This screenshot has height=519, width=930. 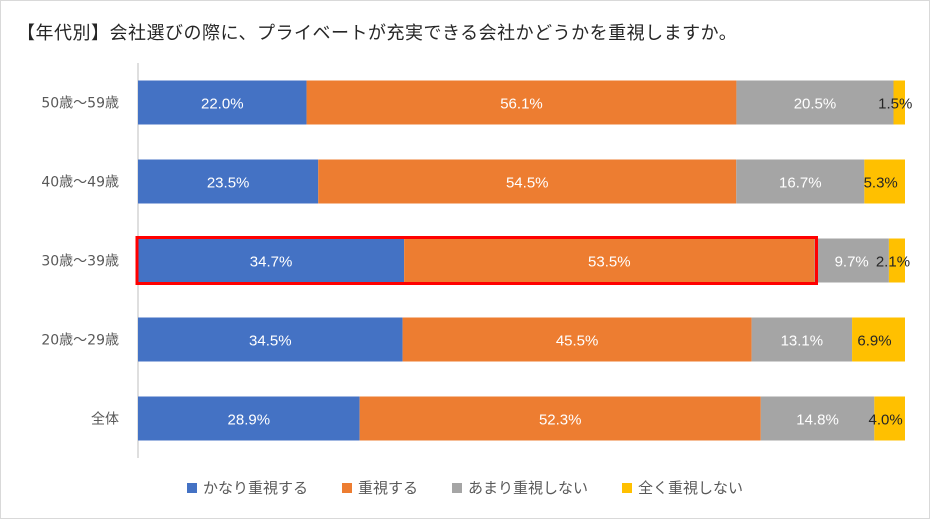 I want to click on category-label: 全体, so click(x=105, y=419).